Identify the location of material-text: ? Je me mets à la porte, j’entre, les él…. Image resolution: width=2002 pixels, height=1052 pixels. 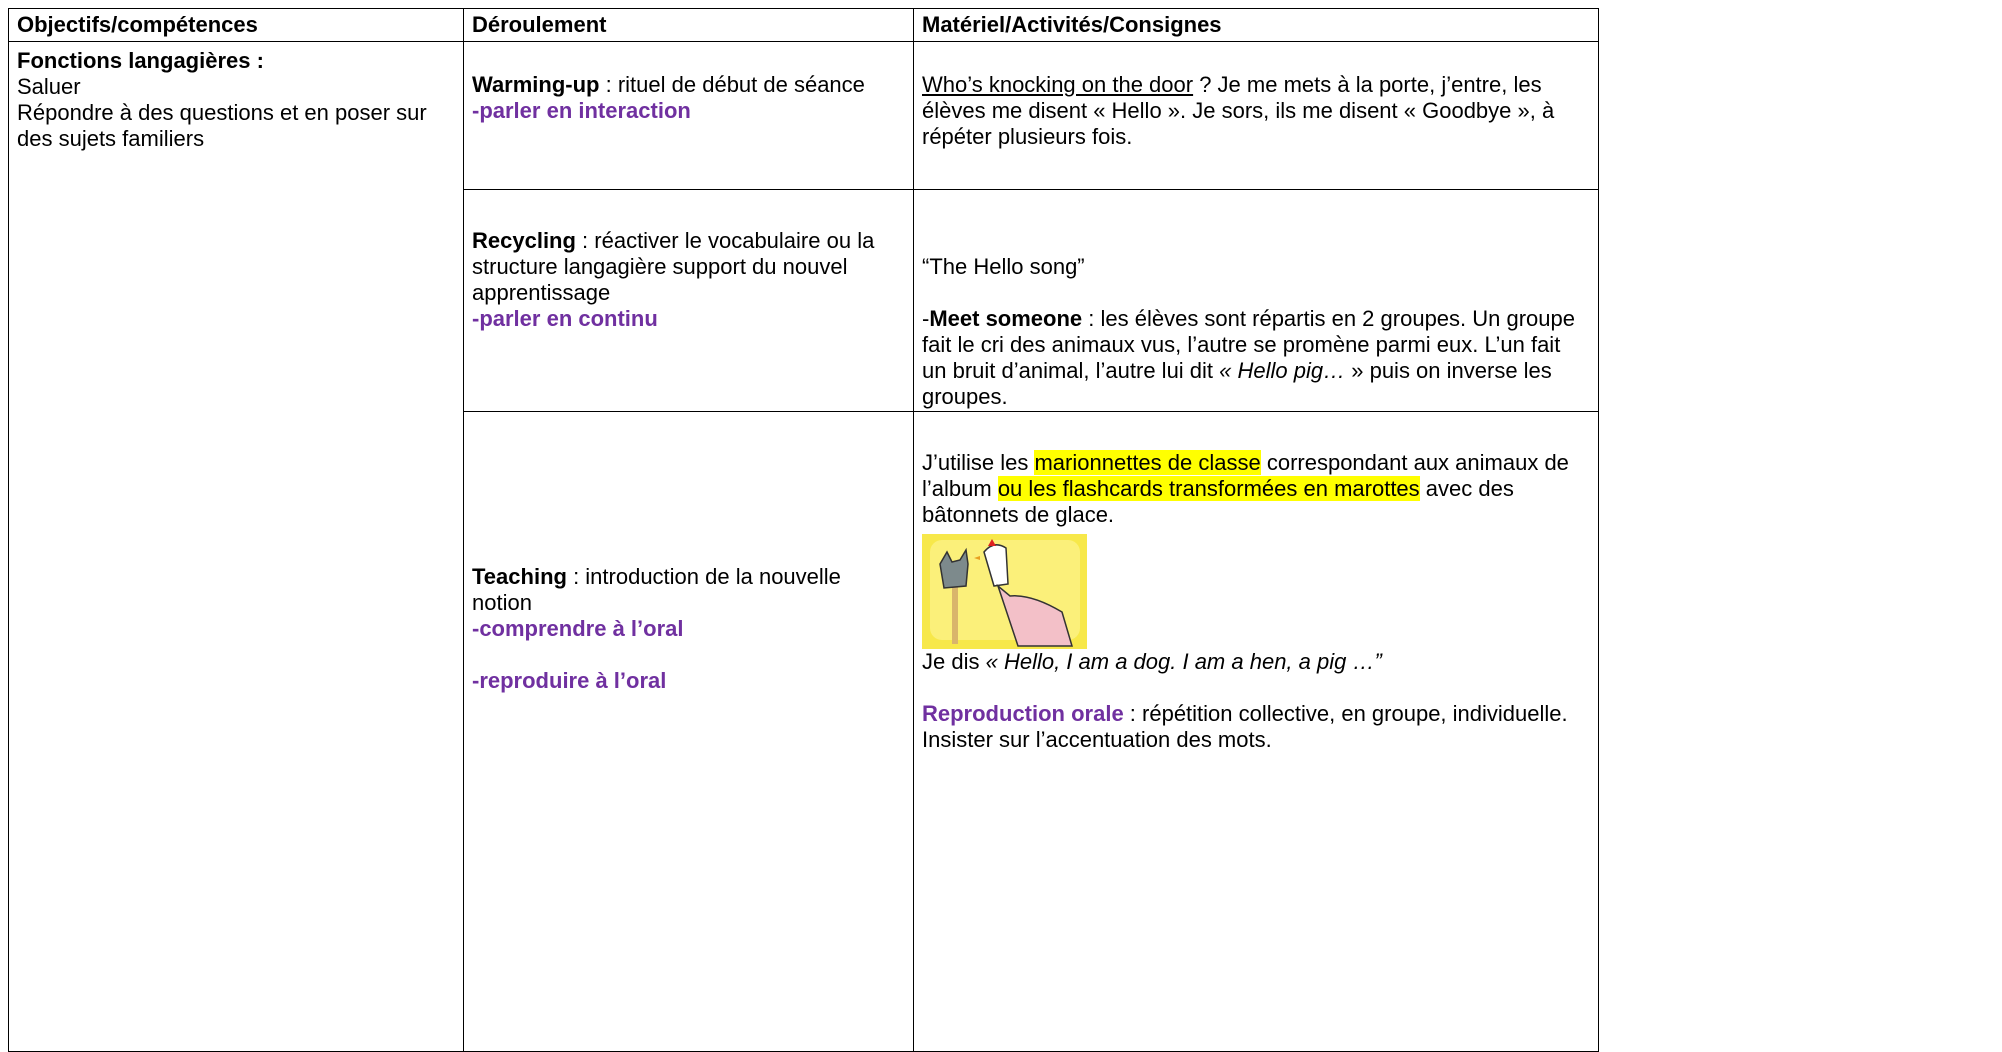
(1238, 110).